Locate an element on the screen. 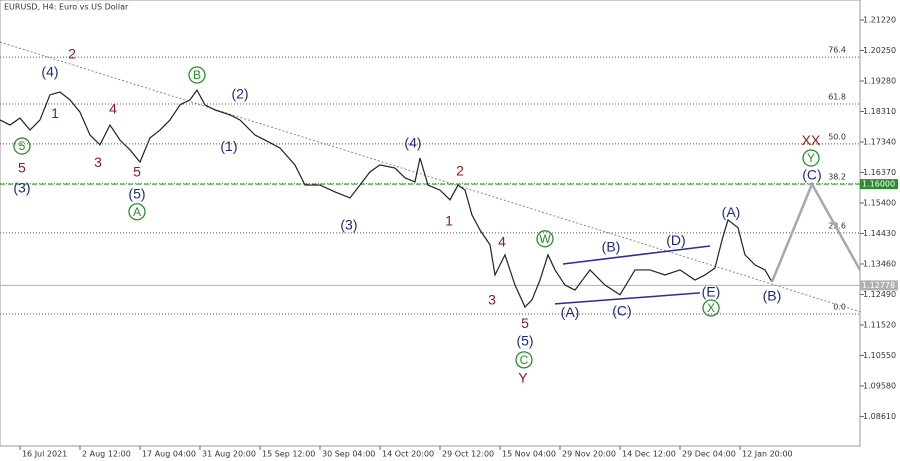  x-tick-label: 15 Sep 12:00 is located at coordinates (288, 454).